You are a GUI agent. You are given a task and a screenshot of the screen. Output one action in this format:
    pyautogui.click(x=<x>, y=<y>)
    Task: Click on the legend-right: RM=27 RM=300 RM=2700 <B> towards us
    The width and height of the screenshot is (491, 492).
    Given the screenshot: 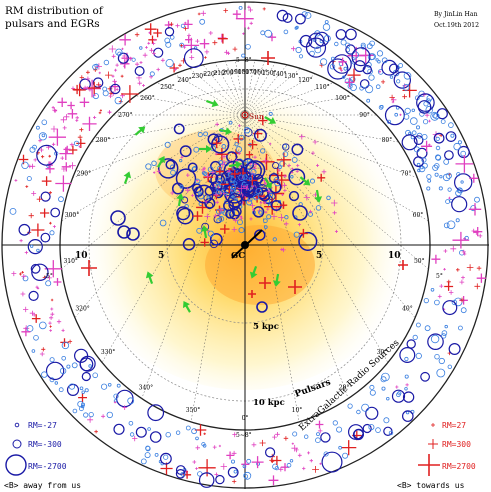 What is the action you would take?
    pyautogui.click(x=436, y=455)
    